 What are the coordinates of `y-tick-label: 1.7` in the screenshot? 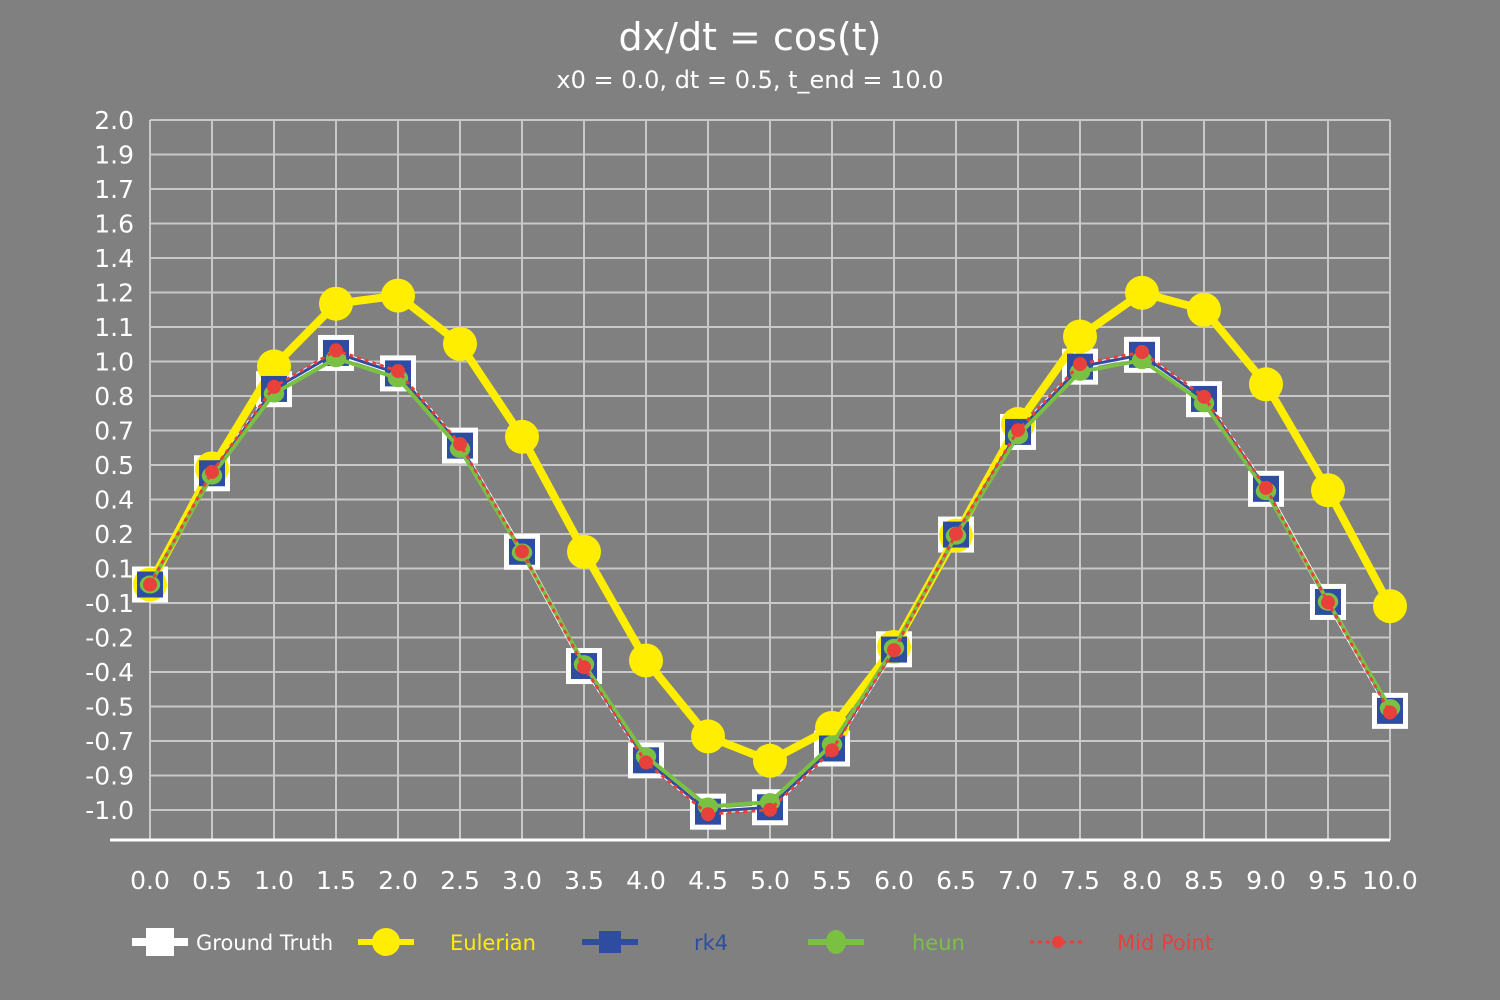 It's located at (114, 189).